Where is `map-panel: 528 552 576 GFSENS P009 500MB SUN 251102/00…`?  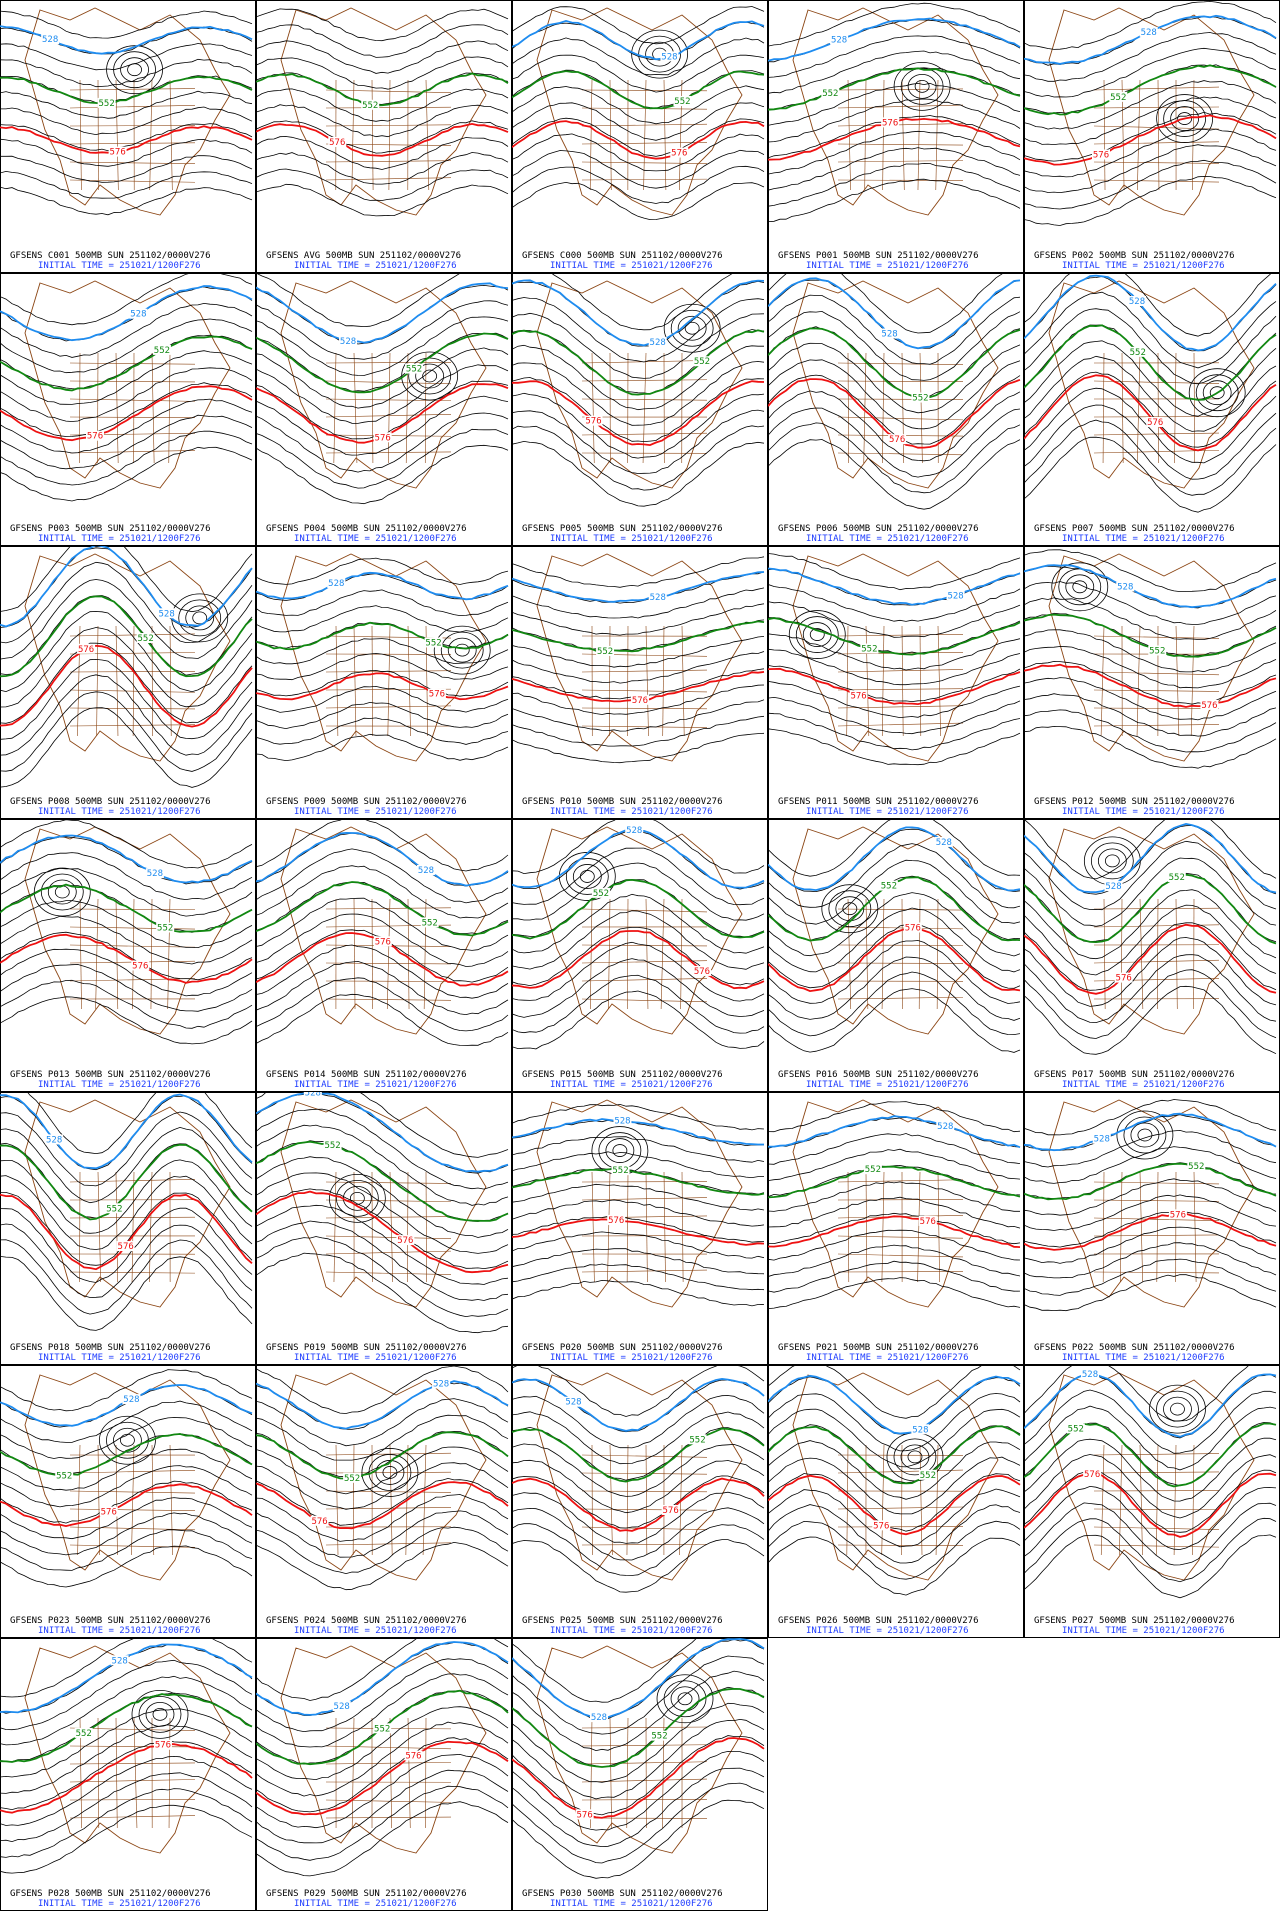 map-panel: 528 552 576 GFSENS P009 500MB SUN 251102/00… is located at coordinates (384, 682).